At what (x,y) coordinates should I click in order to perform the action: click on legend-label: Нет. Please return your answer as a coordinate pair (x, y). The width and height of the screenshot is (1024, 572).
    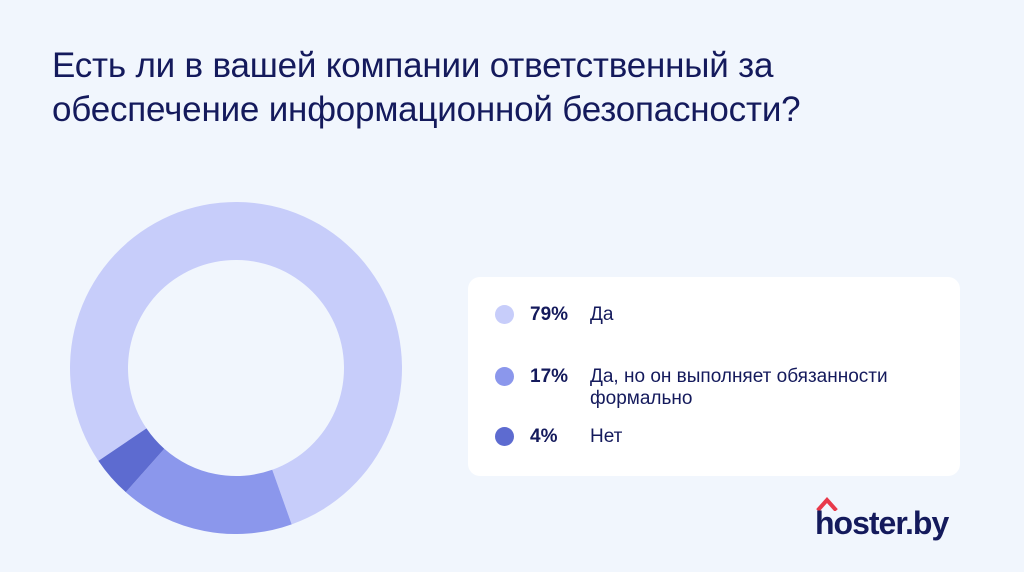
    Looking at the image, I should click on (606, 436).